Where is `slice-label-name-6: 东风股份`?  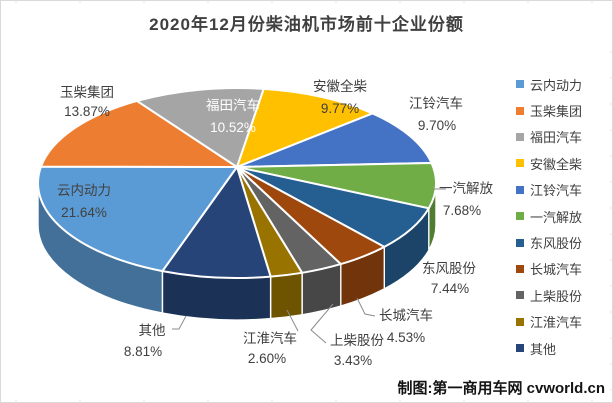 slice-label-name-6: 东风股份 is located at coordinates (449, 268).